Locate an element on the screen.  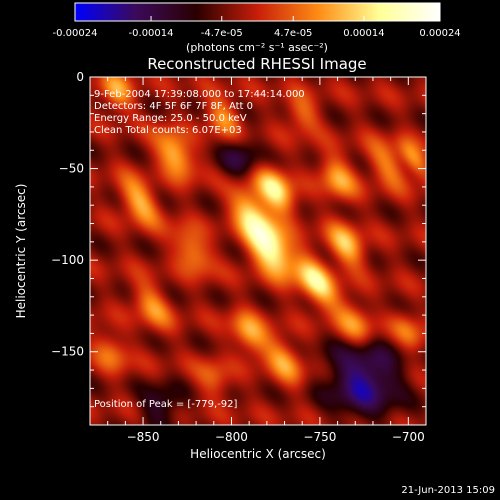
annotation-line: Clean Total counts: 6.07E+03 is located at coordinates (168, 130).